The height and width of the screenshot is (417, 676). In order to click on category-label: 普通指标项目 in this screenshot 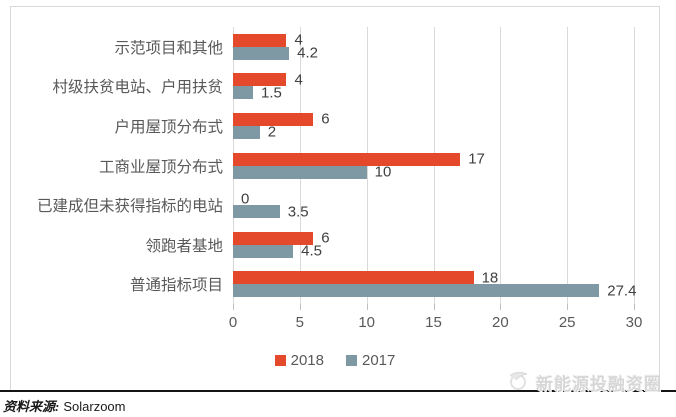, I will do `click(176, 286)`.